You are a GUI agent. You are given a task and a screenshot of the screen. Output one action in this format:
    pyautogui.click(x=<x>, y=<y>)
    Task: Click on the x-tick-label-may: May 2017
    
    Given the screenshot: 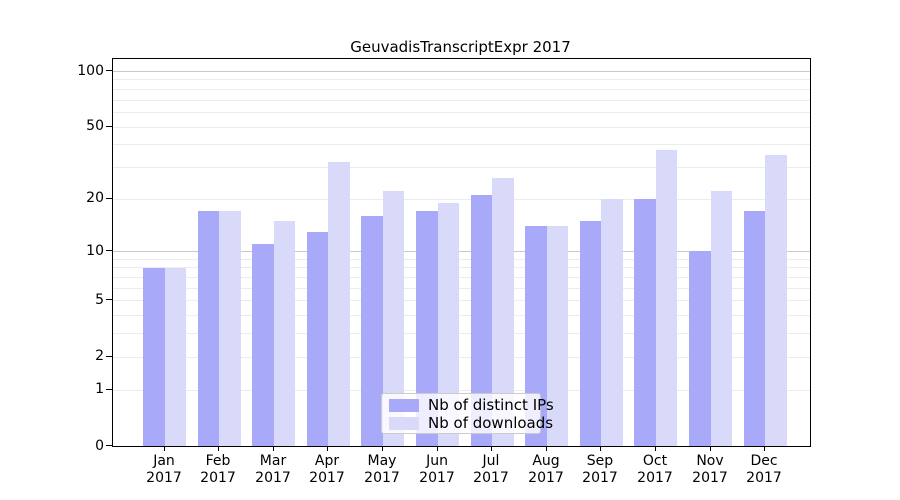 What is the action you would take?
    pyautogui.click(x=382, y=470)
    